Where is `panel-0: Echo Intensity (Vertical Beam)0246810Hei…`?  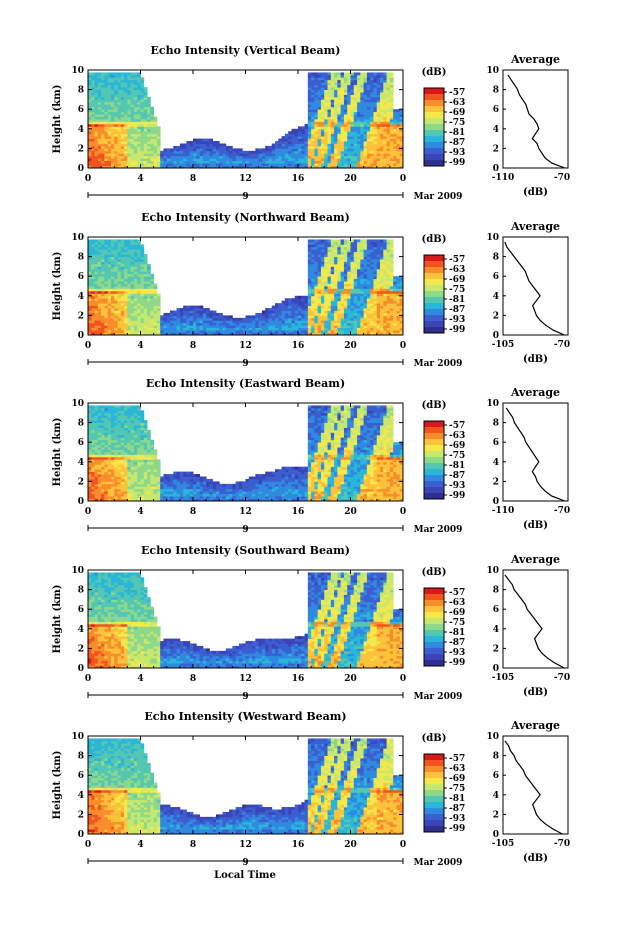
panel-0: Echo Intensity (Vertical Beam)0246810Hei… is located at coordinates (311, 123).